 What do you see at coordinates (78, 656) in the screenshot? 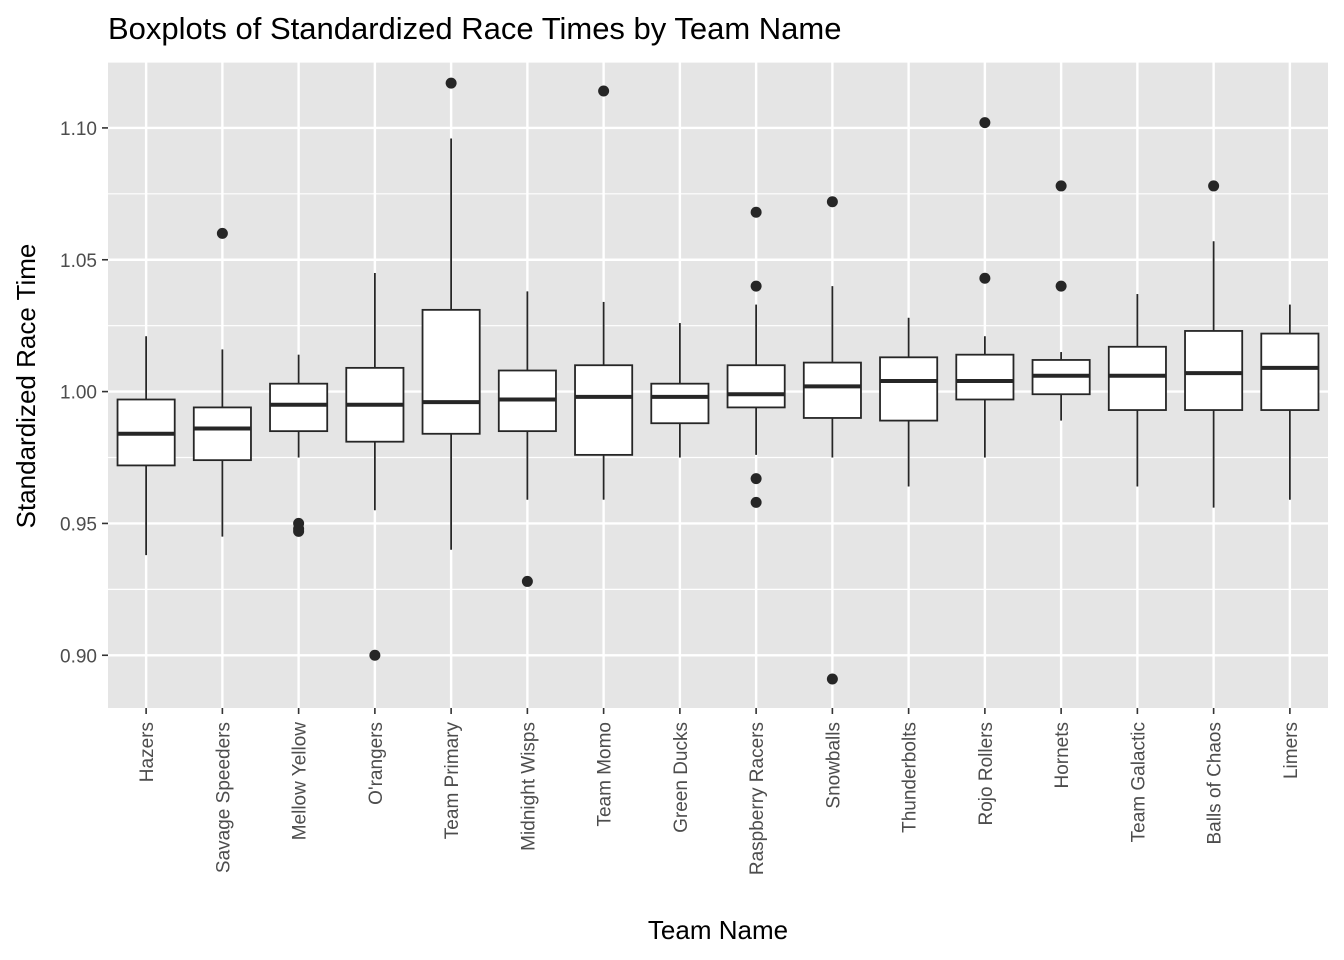
I see `y-tick-label: 0.90` at bounding box center [78, 656].